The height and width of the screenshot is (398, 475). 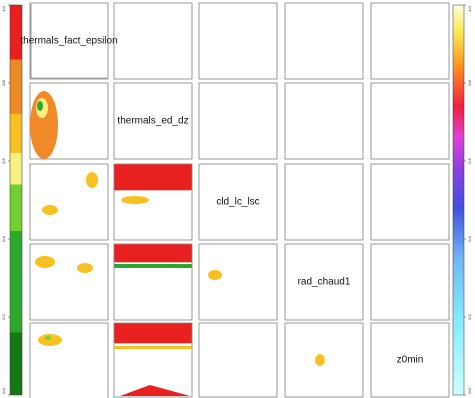 What do you see at coordinates (68, 41) in the screenshot?
I see `variable-label: thermals_fact_epsilon` at bounding box center [68, 41].